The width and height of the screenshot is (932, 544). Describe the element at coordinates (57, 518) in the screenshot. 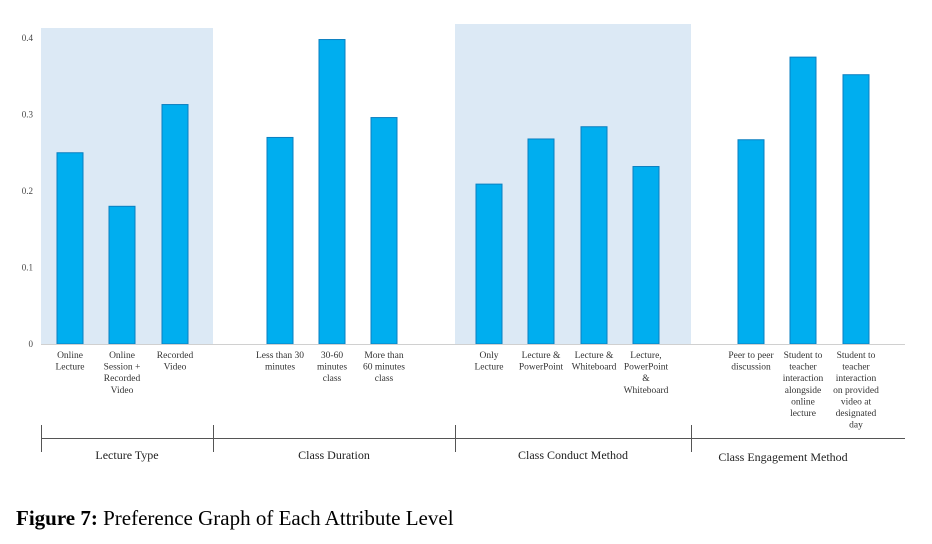

I see `figure-caption-label: Figure 7:` at that location.